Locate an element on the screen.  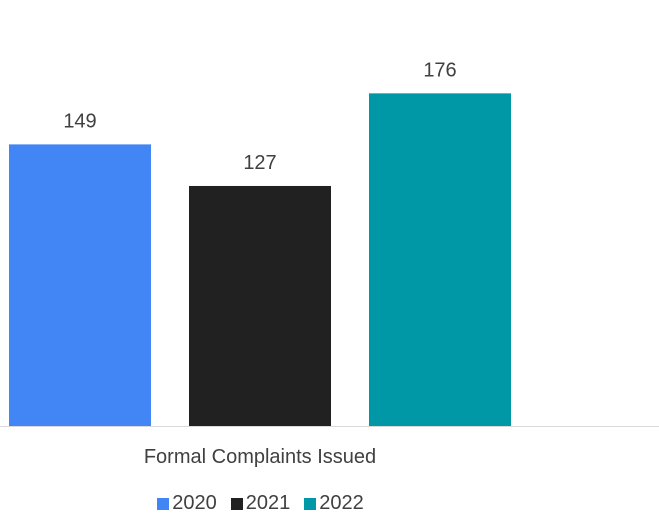
category-label: Formal Complaints Issued is located at coordinates (260, 457).